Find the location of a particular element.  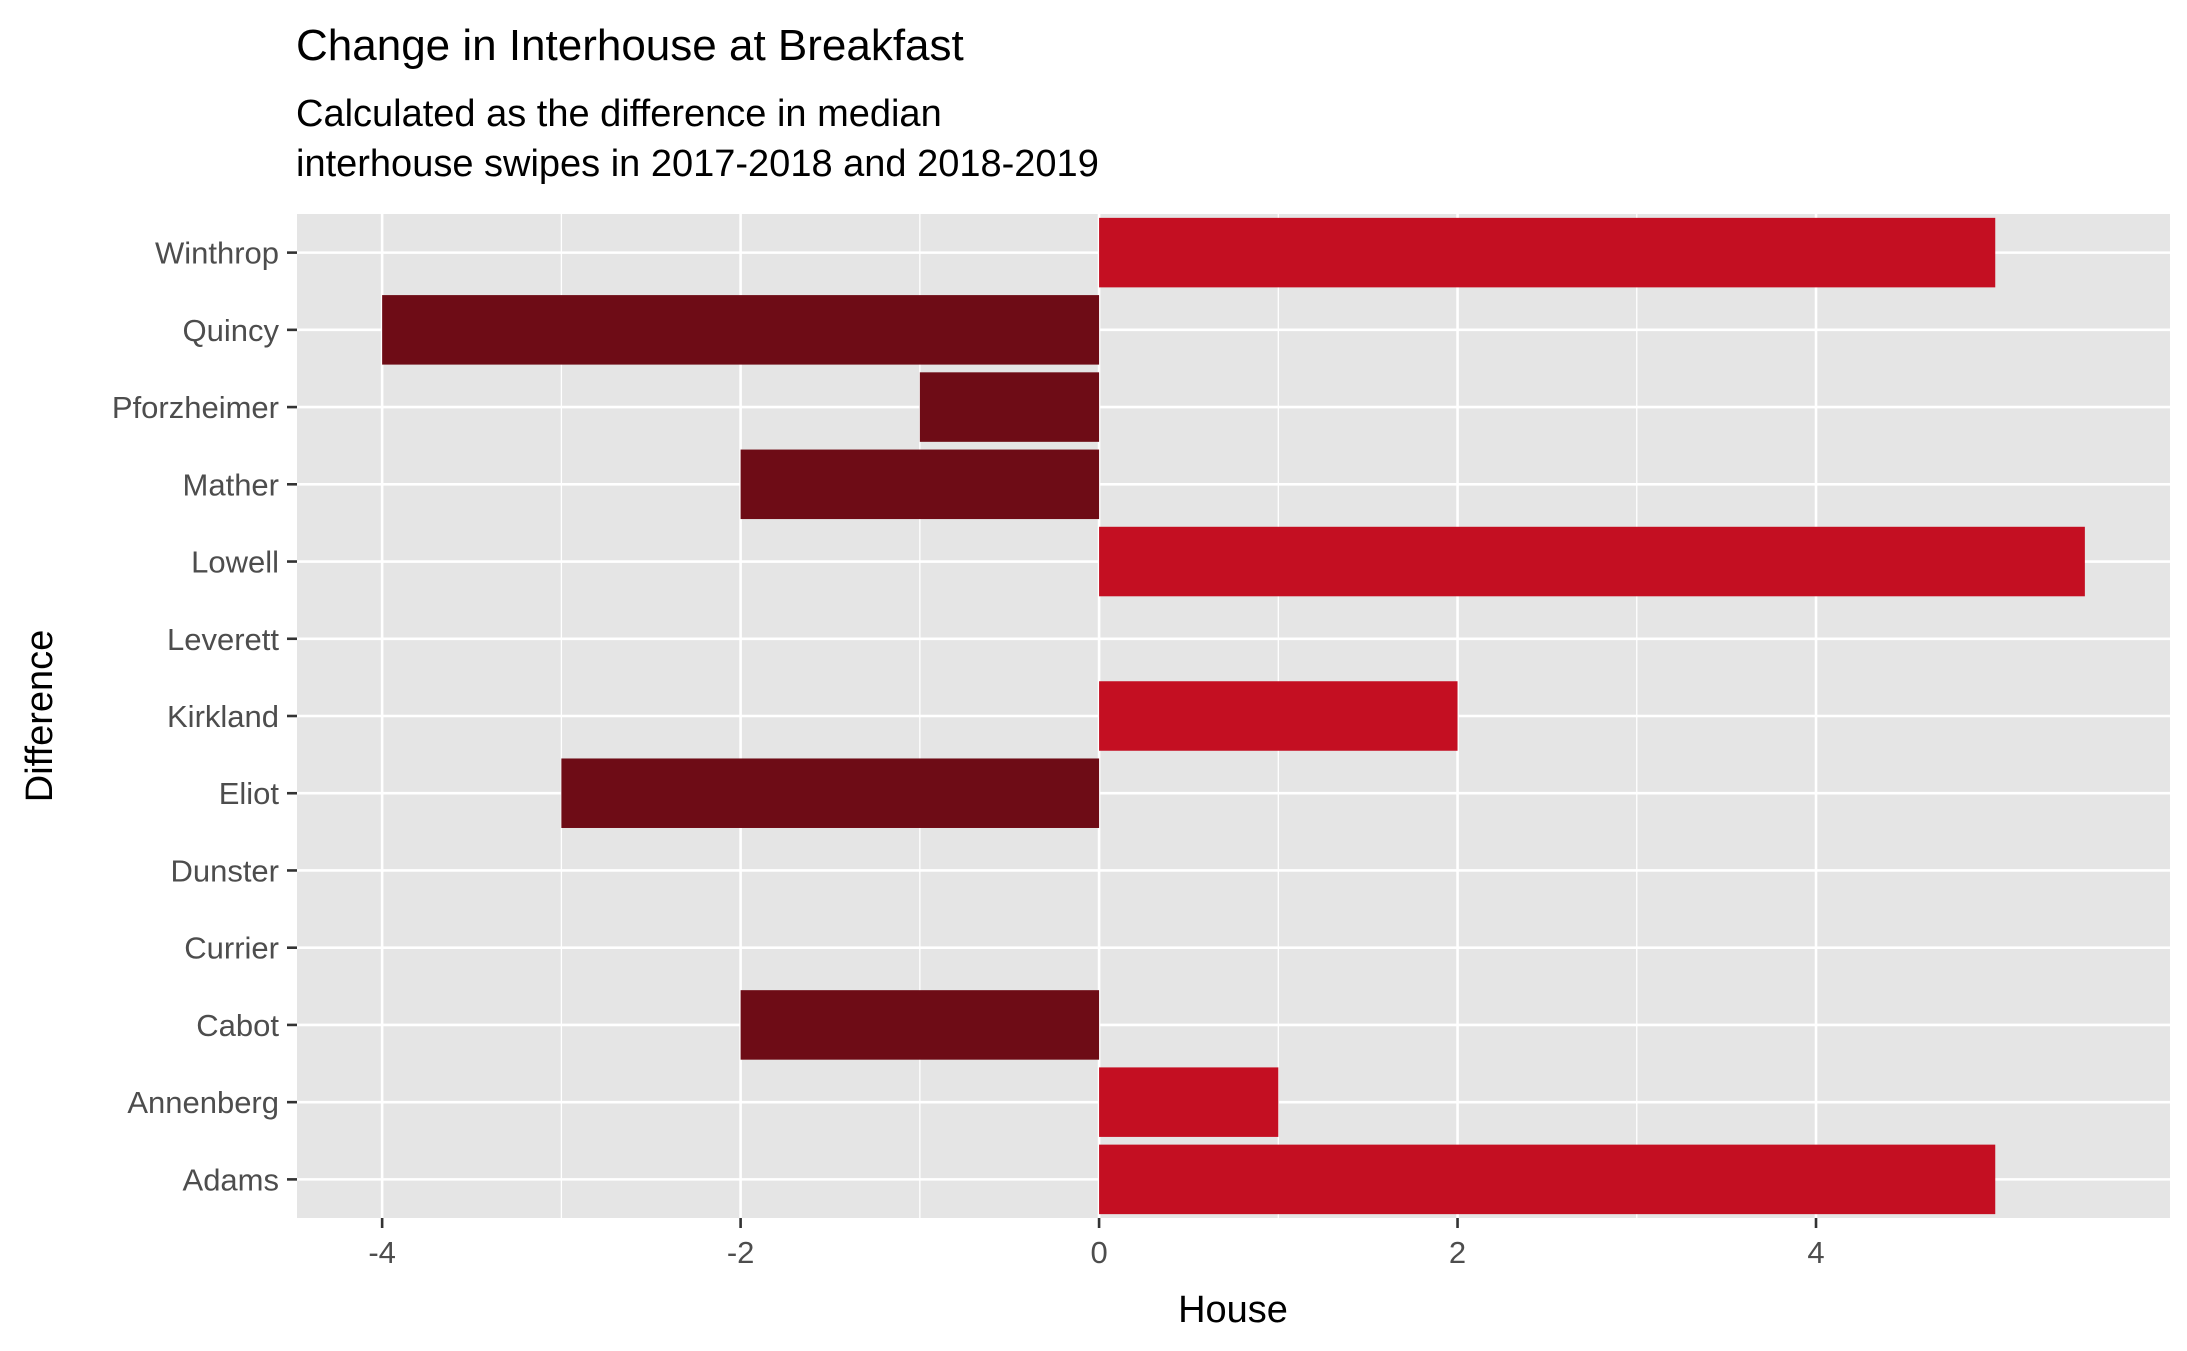

y-tick-label: Pforzheimer is located at coordinates (195, 407).